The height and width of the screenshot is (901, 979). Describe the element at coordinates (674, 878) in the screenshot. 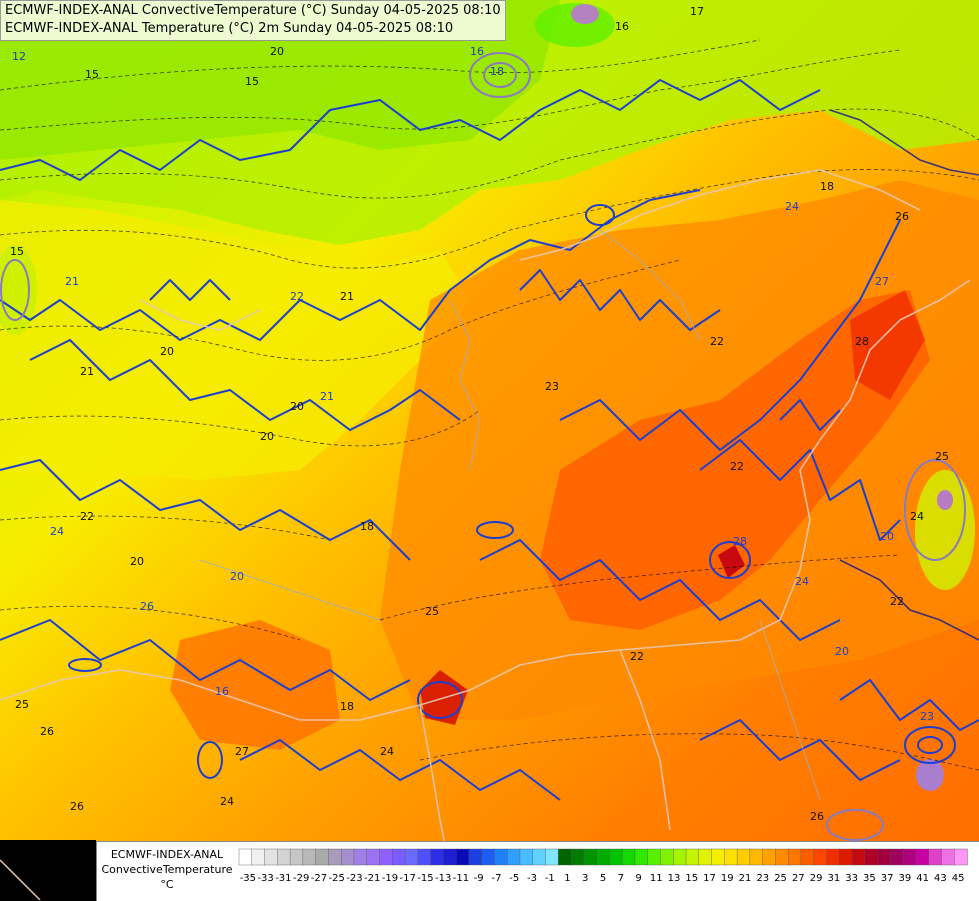

I see `legend-tick-label: 13` at that location.